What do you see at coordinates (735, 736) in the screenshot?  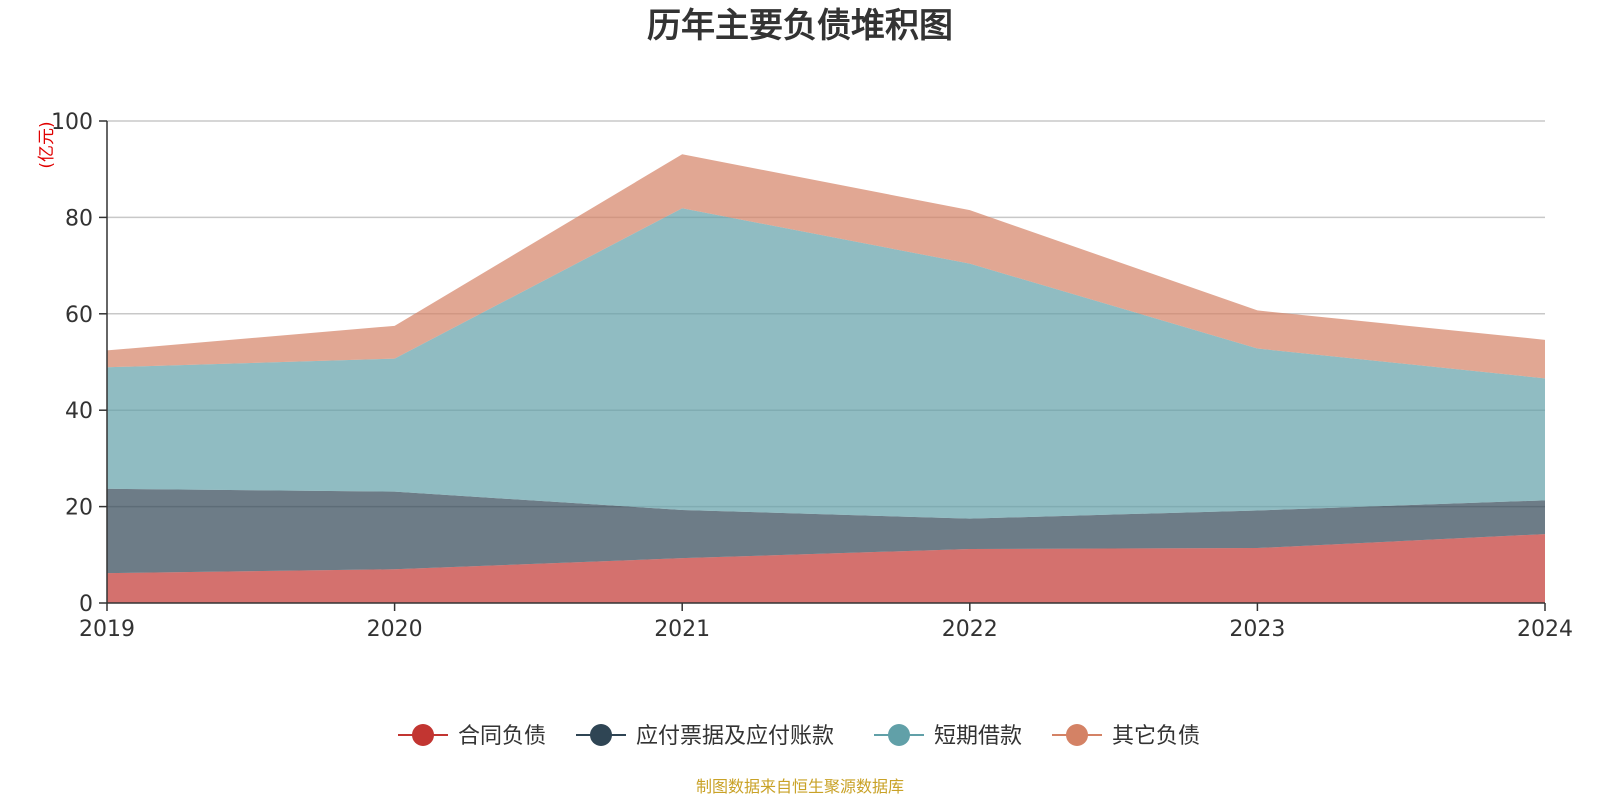 I see `legend-label: 应付票据及应付账款` at bounding box center [735, 736].